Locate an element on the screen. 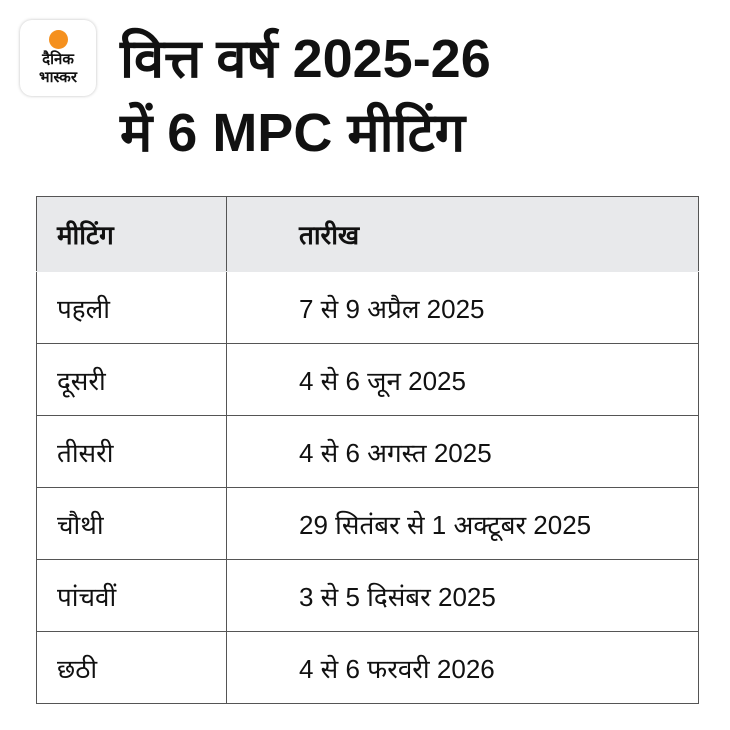 The width and height of the screenshot is (730, 730). table-row: दूसरी 4 से 6 जून 2025 is located at coordinates (367, 379).